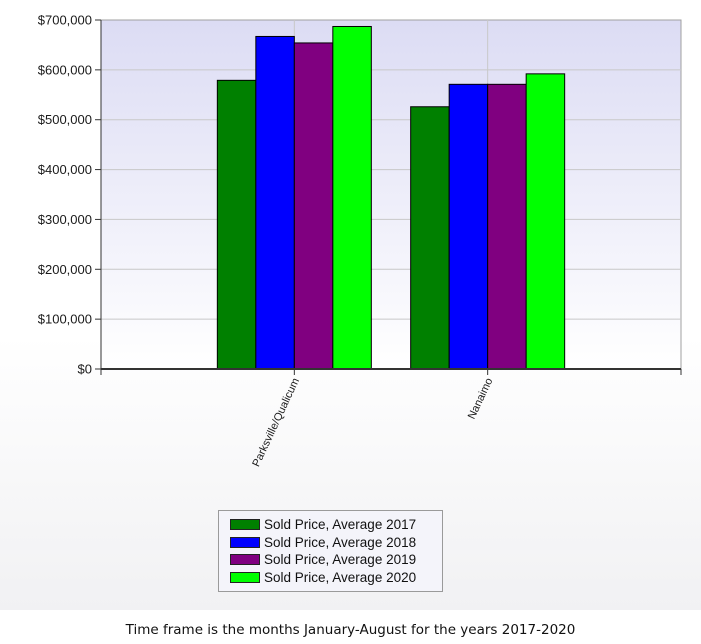 The image size is (701, 644). Describe the element at coordinates (340, 577) in the screenshot. I see `legend-label: Sold Price, Average 2020` at that location.